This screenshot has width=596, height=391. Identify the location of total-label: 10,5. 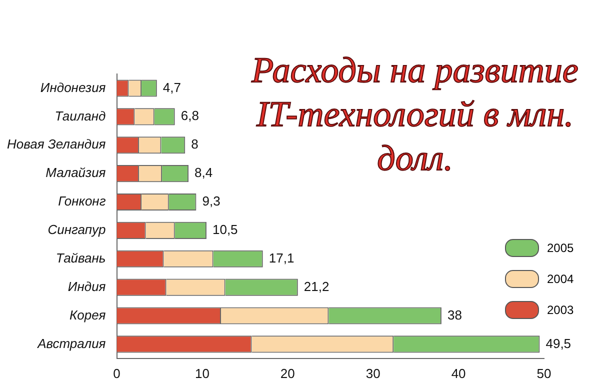
(225, 229).